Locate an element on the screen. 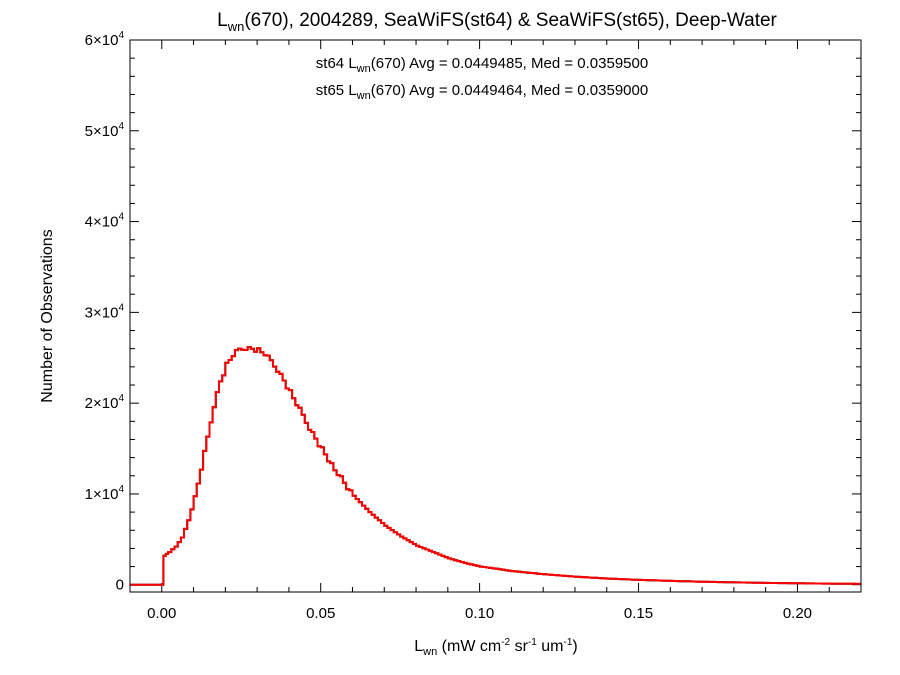  x-axis-label-prefix: L is located at coordinates (418, 646).